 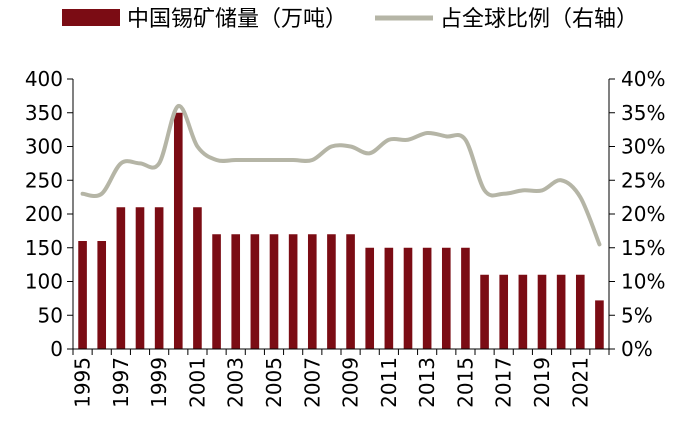 I want to click on x-tick-label: 2021, so click(x=580, y=382).